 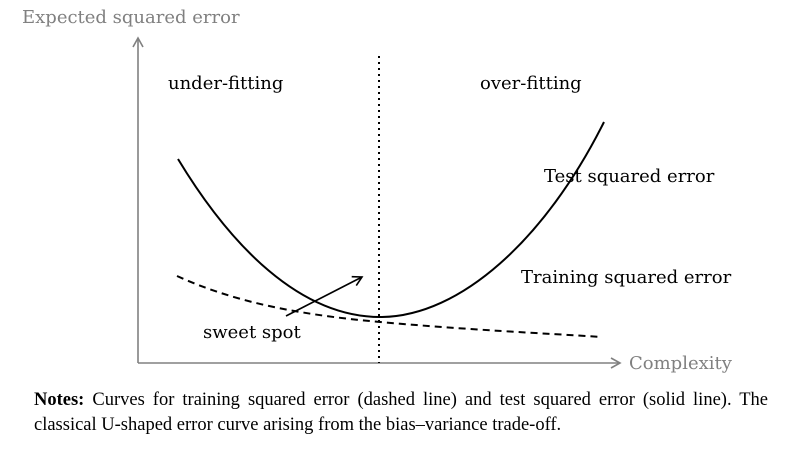 I want to click on test-error-label: Test squared error, so click(x=629, y=176).